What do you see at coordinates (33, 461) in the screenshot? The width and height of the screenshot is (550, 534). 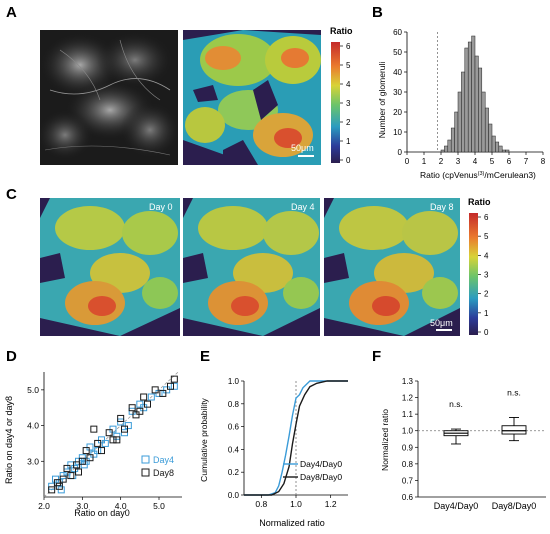 I see `y-tick-label: 3.0` at bounding box center [33, 461].